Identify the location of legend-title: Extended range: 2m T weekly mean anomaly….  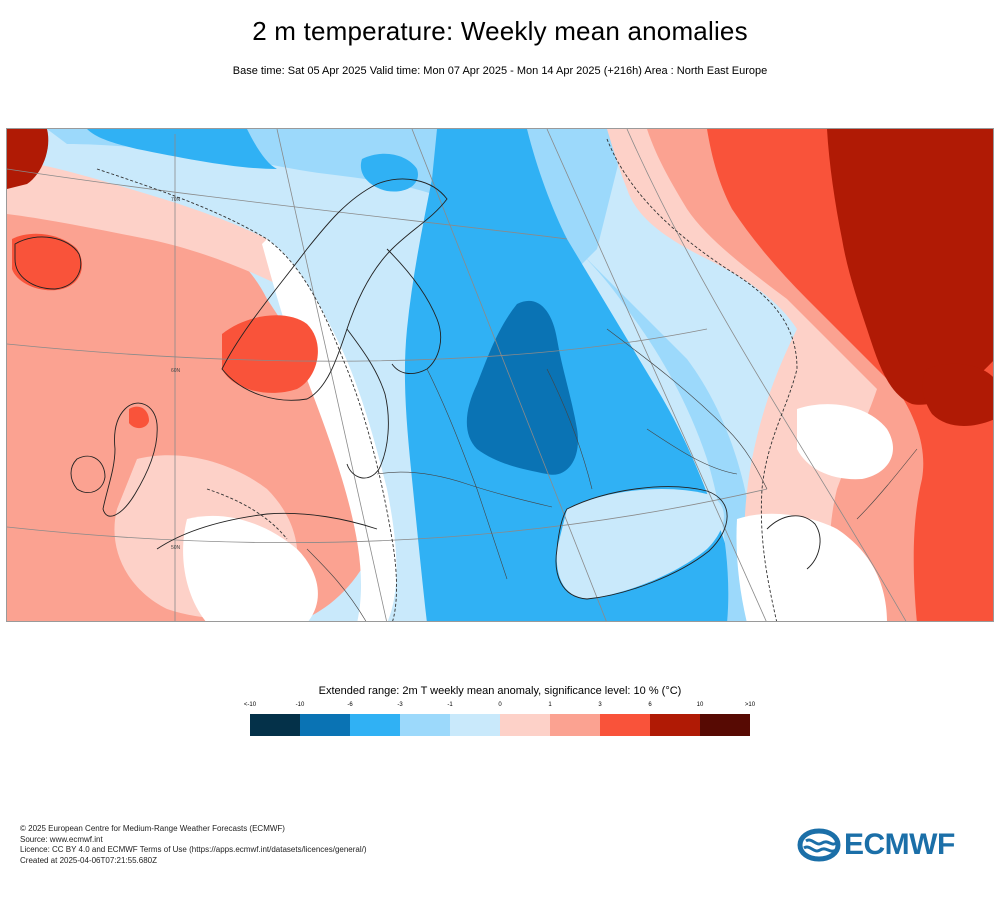
(500, 691).